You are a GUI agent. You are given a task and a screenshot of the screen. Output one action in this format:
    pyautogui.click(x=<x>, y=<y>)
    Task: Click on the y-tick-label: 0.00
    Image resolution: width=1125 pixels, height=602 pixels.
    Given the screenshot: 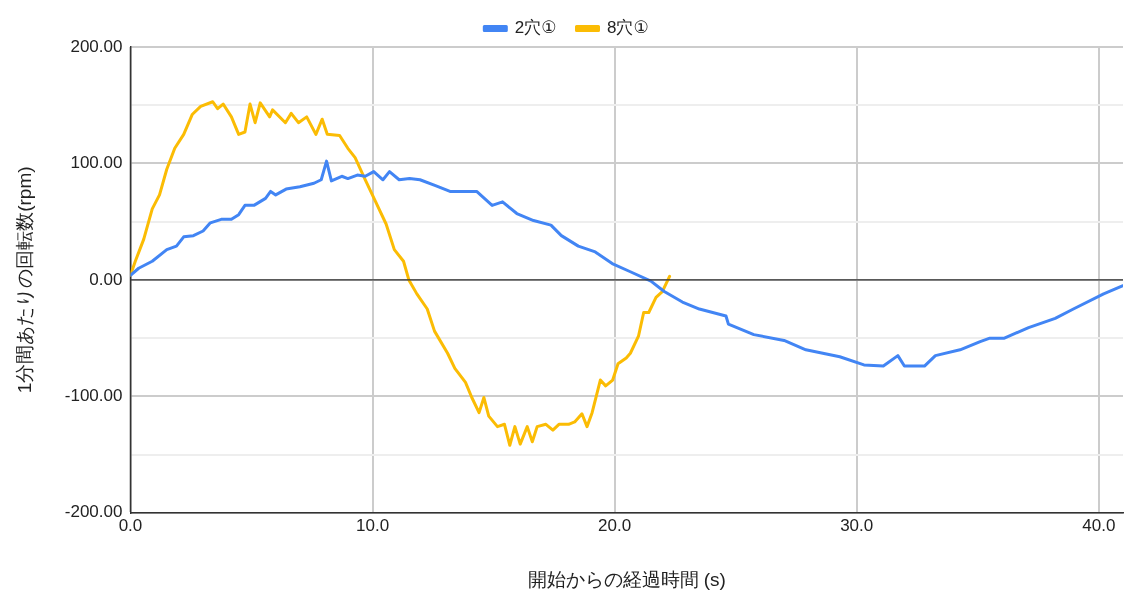 What is the action you would take?
    pyautogui.click(x=106, y=279)
    